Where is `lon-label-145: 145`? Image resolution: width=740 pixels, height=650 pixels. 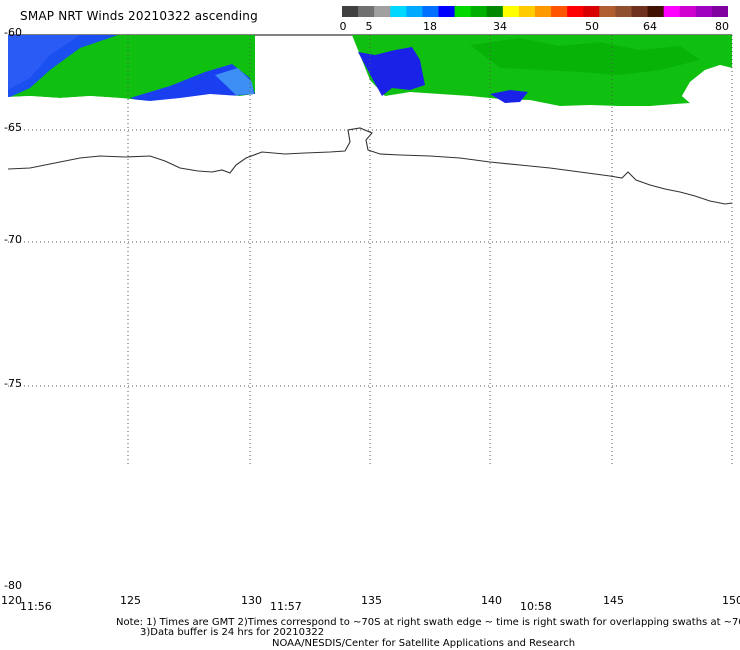
lon-label-145: 145 is located at coordinates (613, 600).